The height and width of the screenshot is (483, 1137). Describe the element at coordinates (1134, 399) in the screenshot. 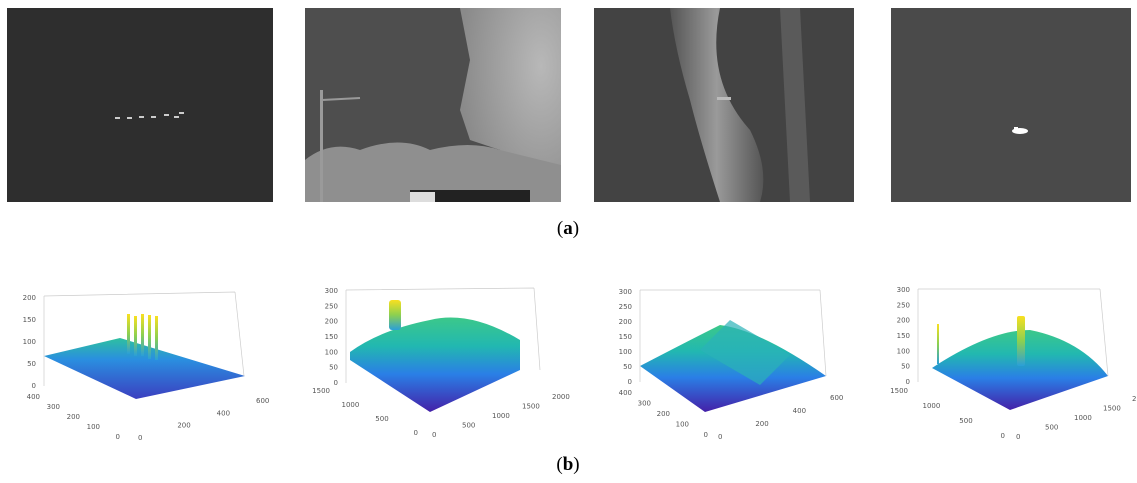

I see `x-tick-label: 2` at that location.